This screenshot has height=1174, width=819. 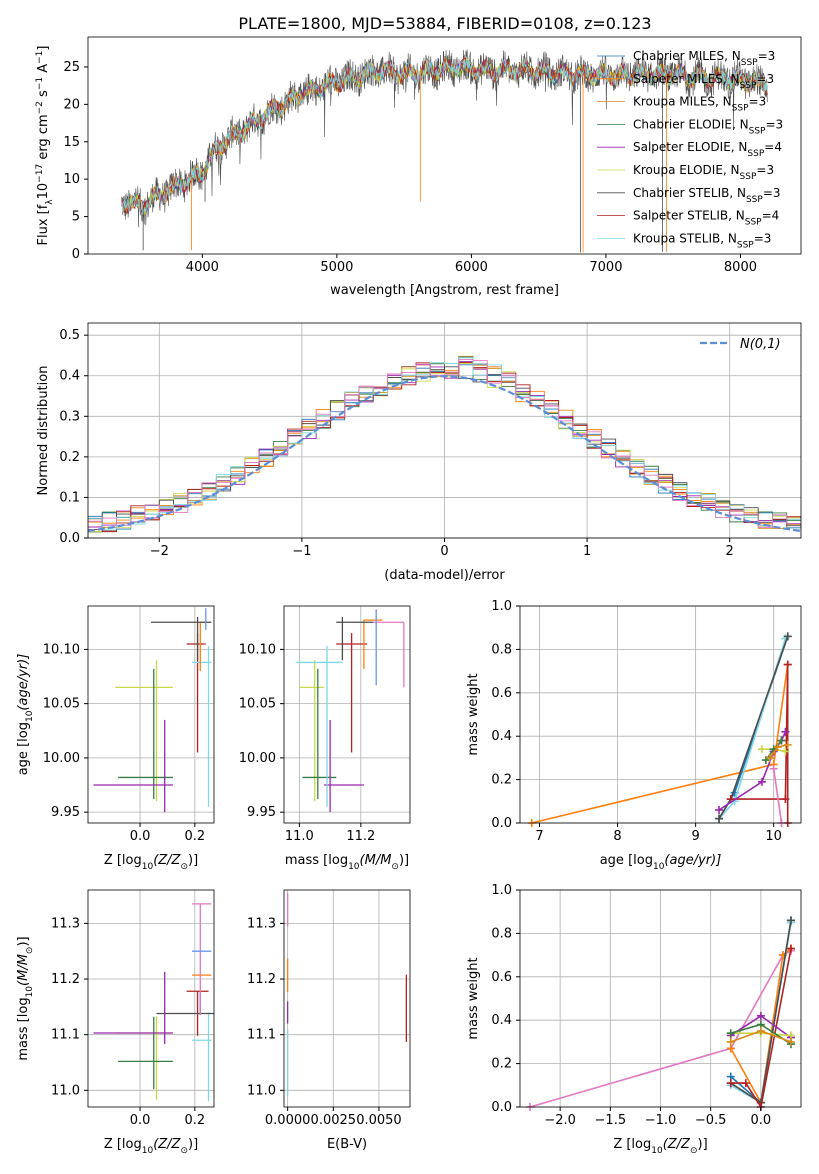 What do you see at coordinates (699, 104) in the screenshot?
I see `legend-label: Kroupa MILES, NSSP=3` at bounding box center [699, 104].